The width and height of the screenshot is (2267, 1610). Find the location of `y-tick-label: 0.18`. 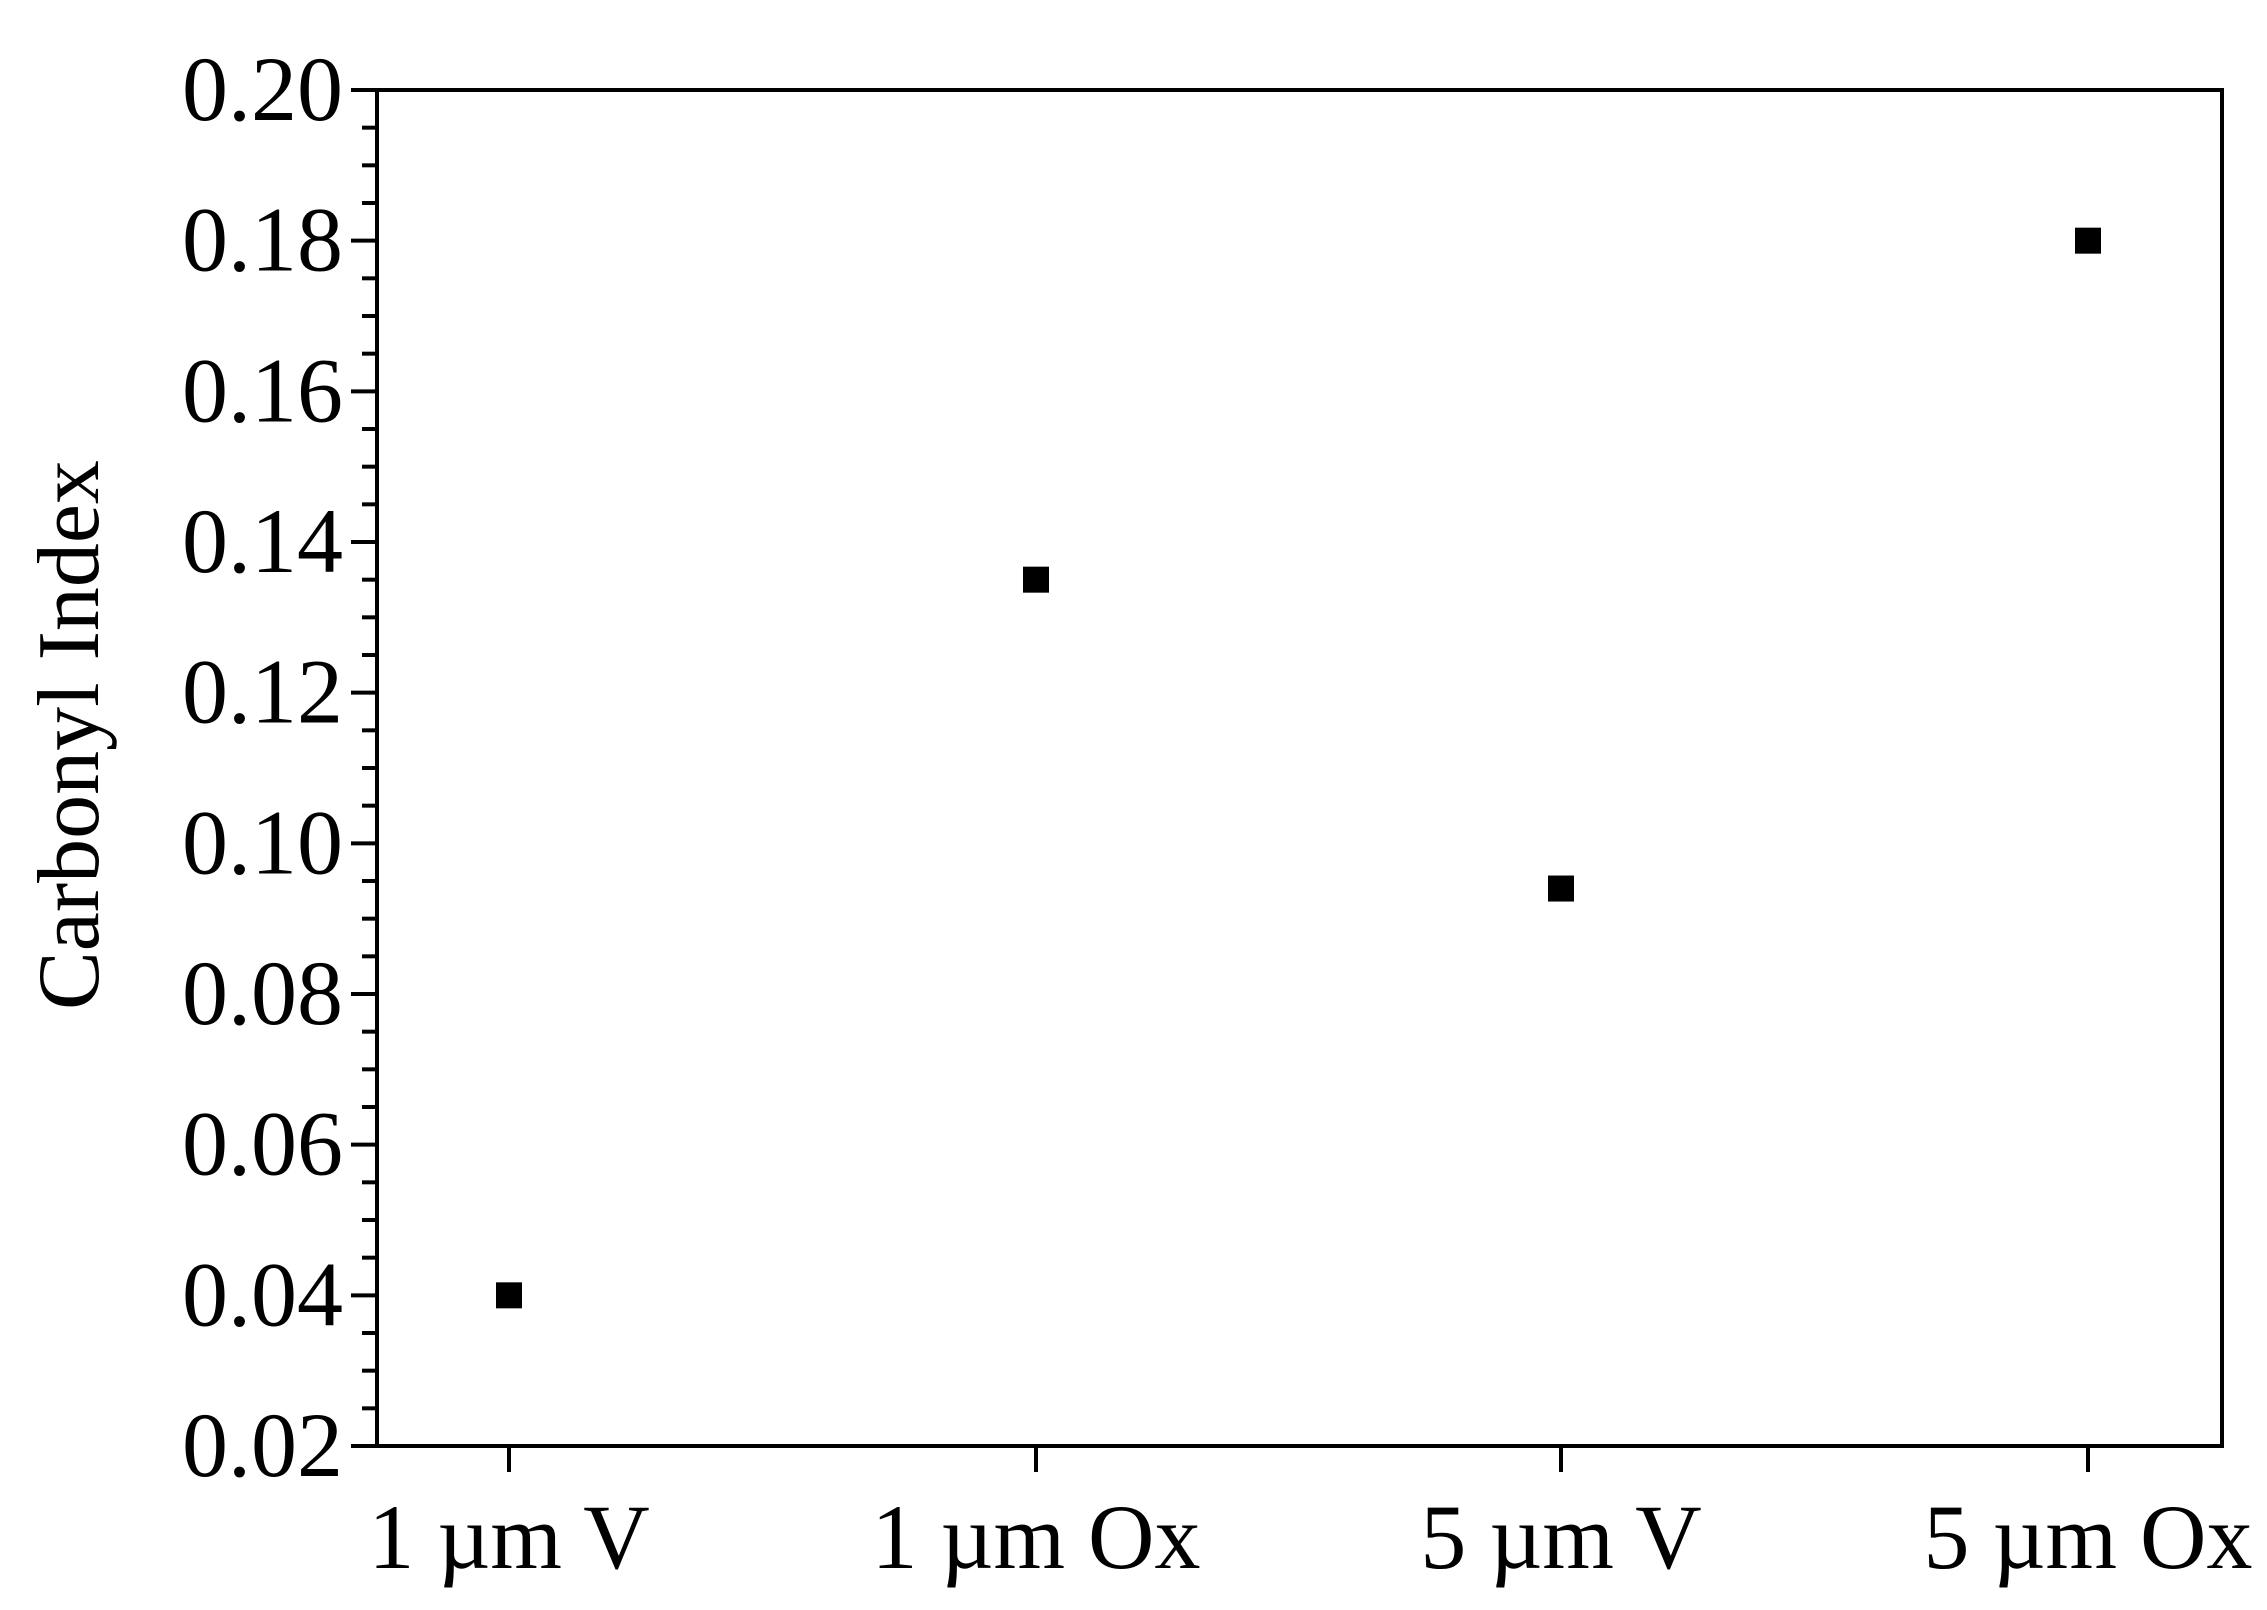

y-tick-label: 0.18 is located at coordinates (262, 240).